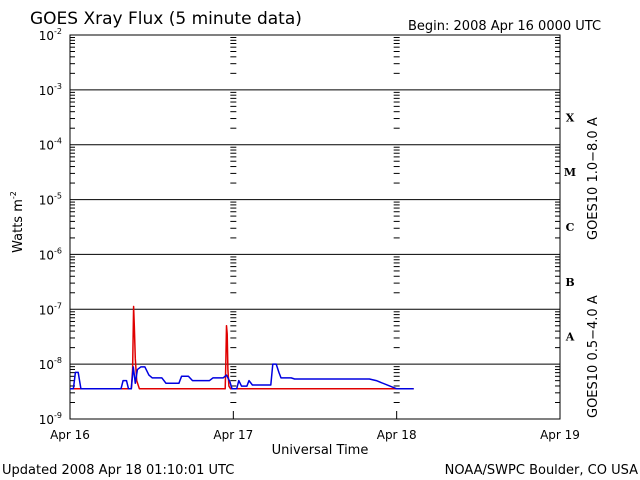 Image resolution: width=640 pixels, height=480 pixels. I want to click on series-layer, so click(242, 347).